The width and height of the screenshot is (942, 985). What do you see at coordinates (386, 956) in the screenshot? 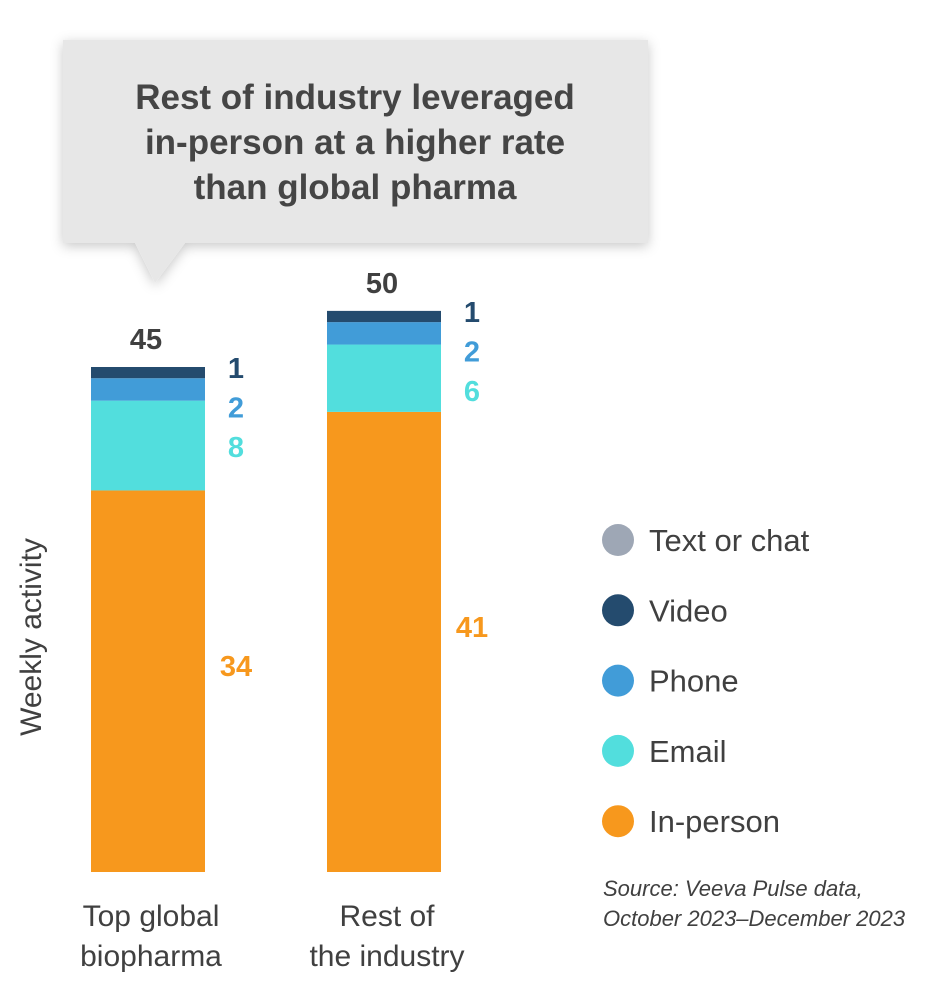
I see `category-label: the industry` at bounding box center [386, 956].